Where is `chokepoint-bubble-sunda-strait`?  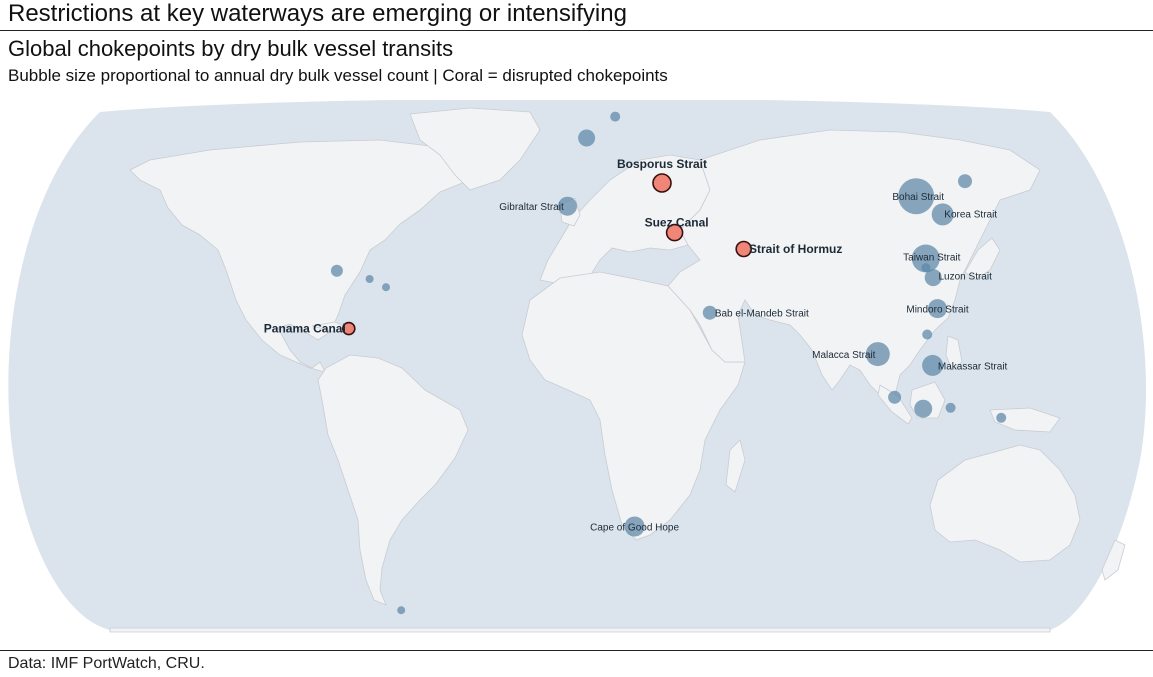
chokepoint-bubble-sunda-strait is located at coordinates (895, 397).